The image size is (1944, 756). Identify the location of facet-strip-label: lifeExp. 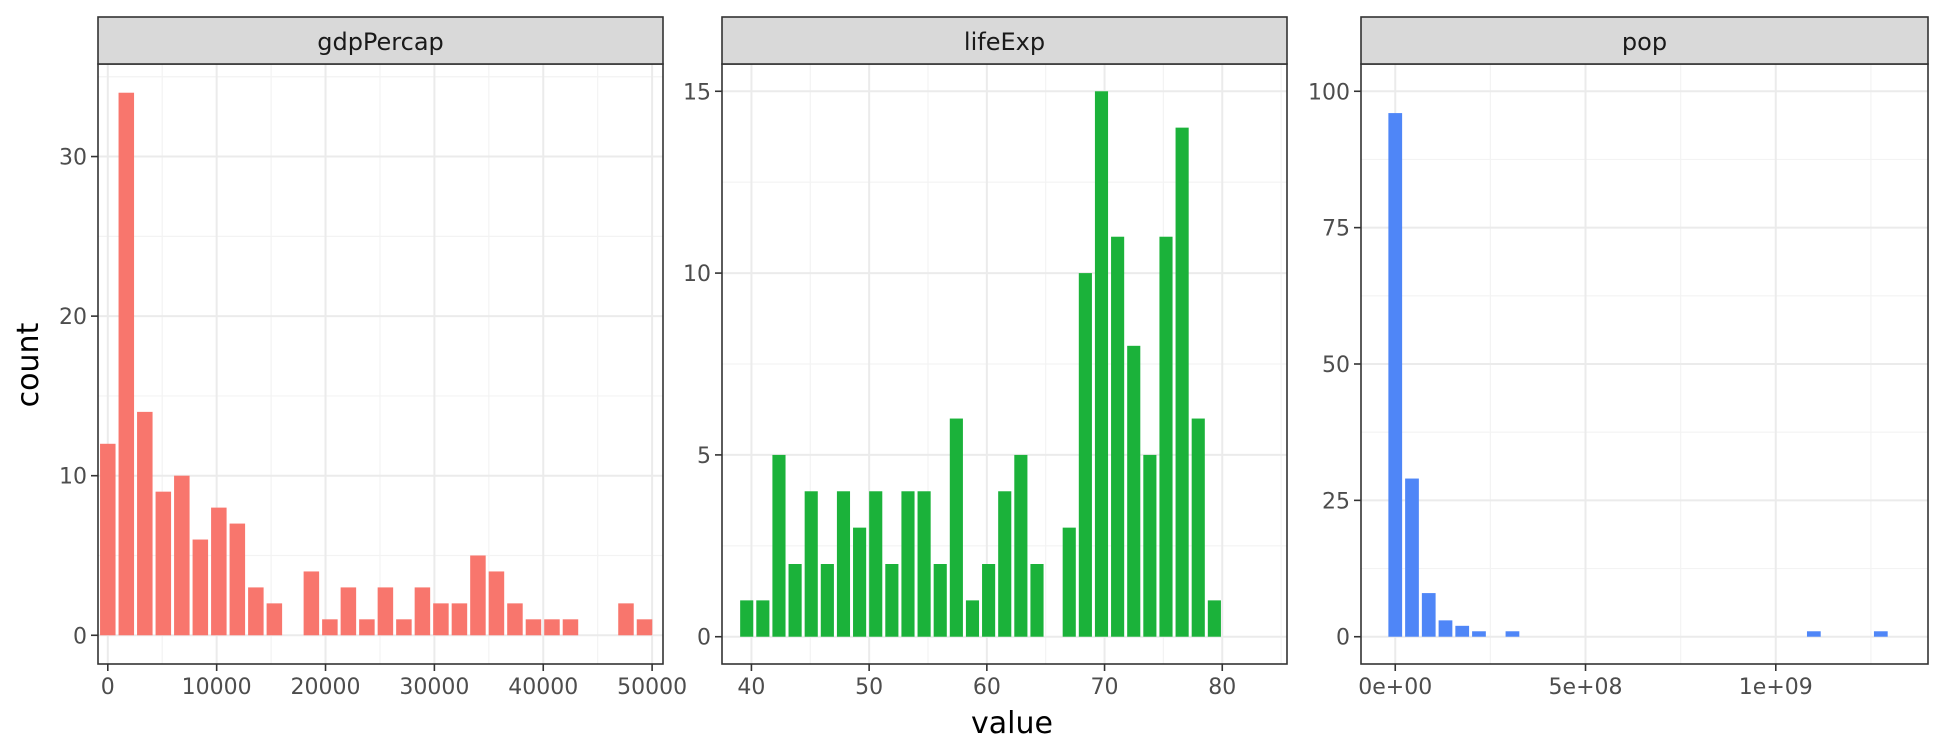
(1004, 42).